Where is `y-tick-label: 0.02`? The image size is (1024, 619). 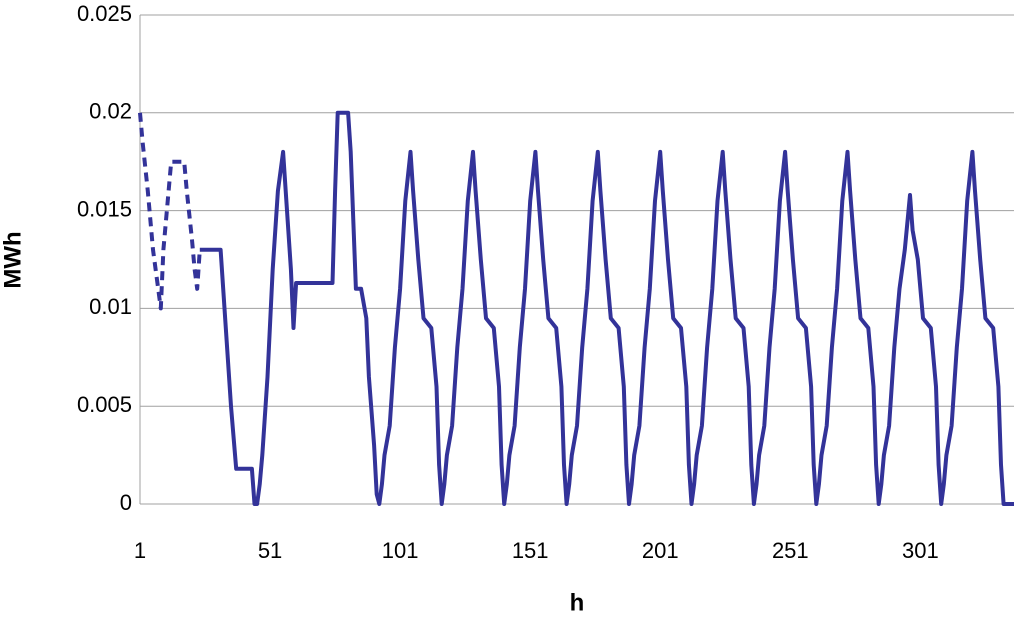 y-tick-label: 0.02 is located at coordinates (110, 111).